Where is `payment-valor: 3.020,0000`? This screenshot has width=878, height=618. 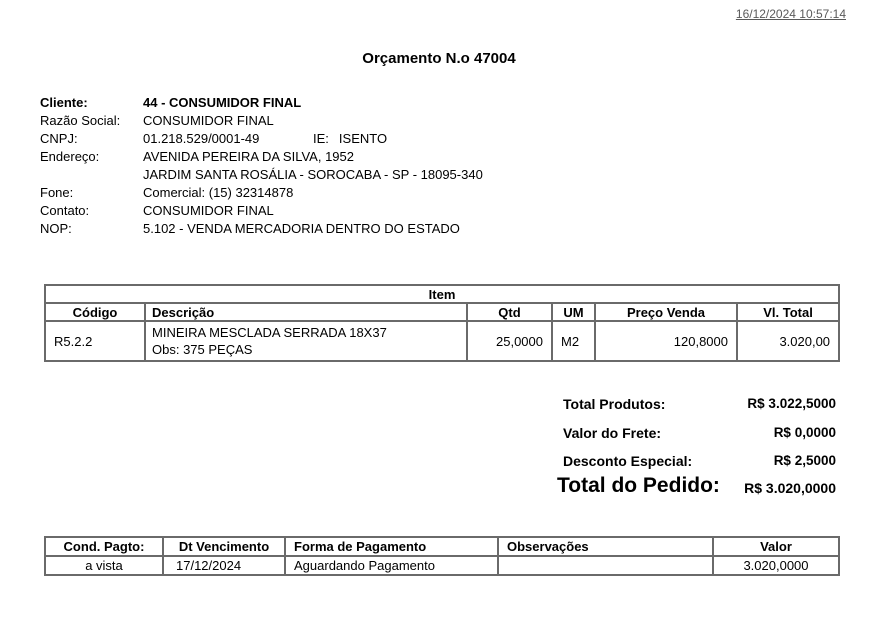 payment-valor: 3.020,0000 is located at coordinates (776, 565).